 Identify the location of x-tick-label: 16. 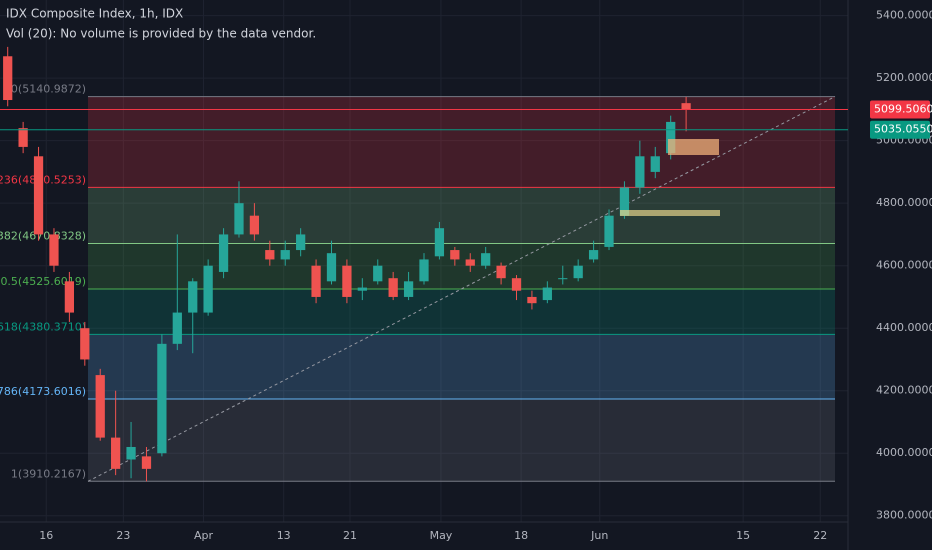
(46, 535).